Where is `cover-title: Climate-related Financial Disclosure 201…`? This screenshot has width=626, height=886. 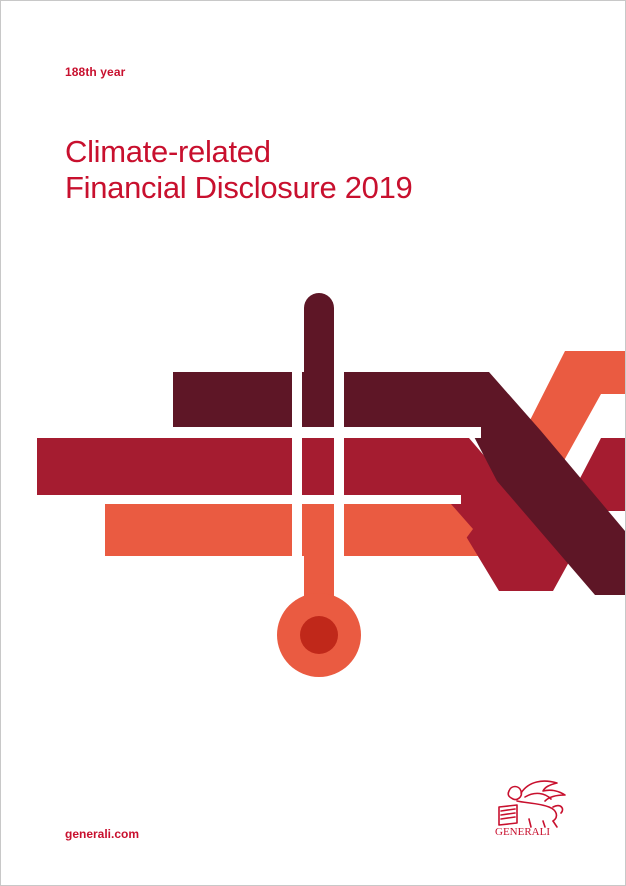
cover-title: Climate-related Financial Disclosure 201… is located at coordinates (239, 170).